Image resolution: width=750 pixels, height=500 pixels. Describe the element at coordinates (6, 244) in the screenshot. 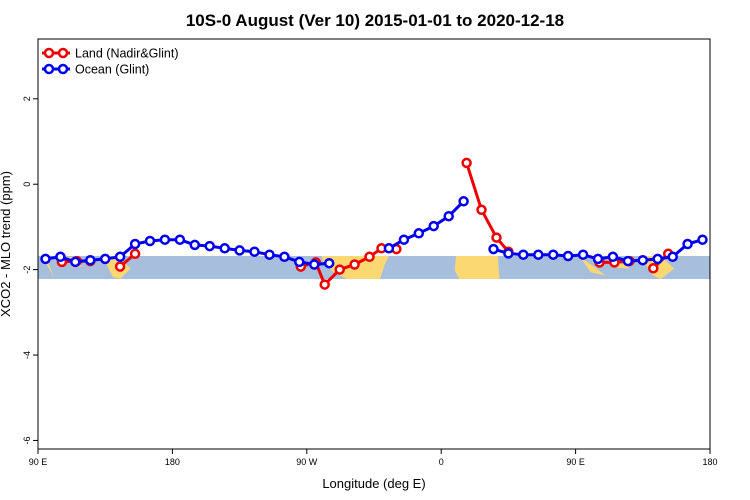

I see `y-axis-label: XCO2 - MLO trend (ppm)` at that location.